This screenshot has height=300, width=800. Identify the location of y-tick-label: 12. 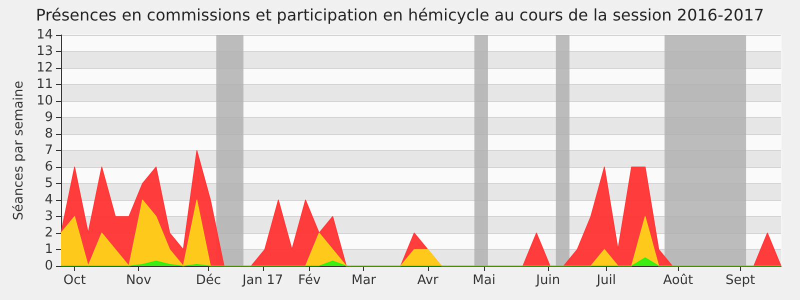
(44, 68).